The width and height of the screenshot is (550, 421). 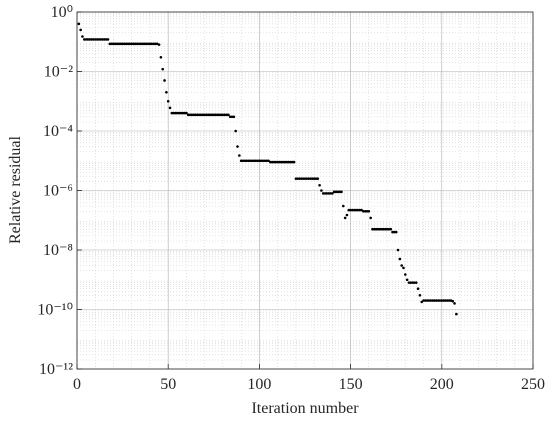 I want to click on y-axis-label: Relative residual, so click(x=15, y=189).